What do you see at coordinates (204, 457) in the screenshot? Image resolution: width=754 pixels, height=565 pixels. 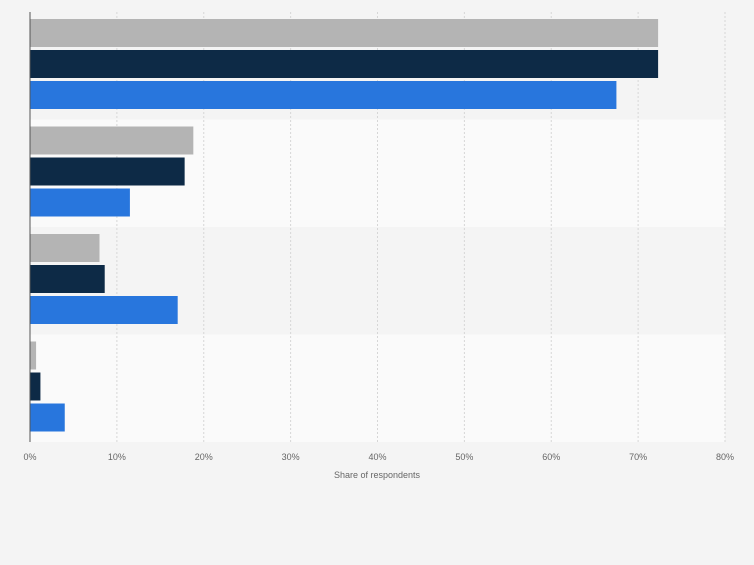 I see `x-tick-label: 20%` at bounding box center [204, 457].